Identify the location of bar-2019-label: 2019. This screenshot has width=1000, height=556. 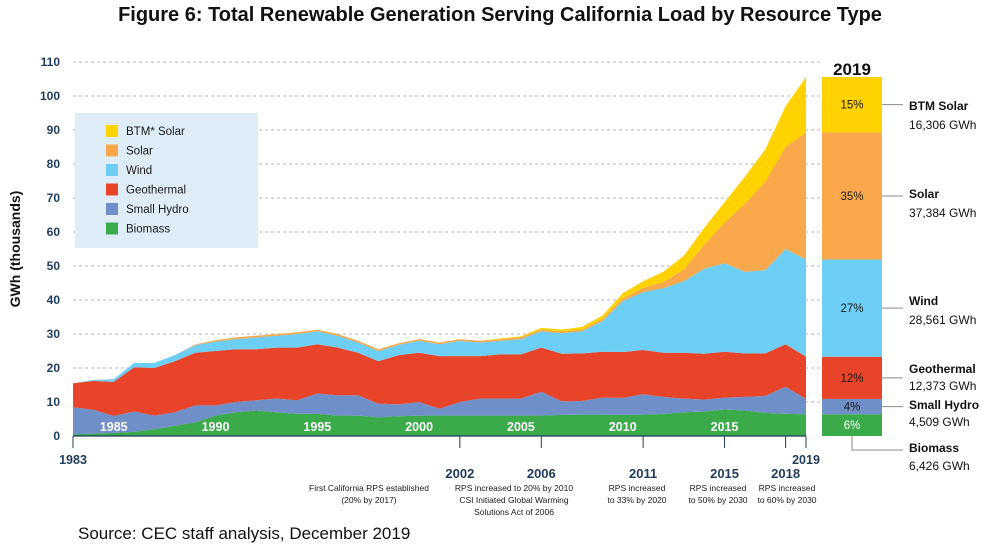
(852, 69).